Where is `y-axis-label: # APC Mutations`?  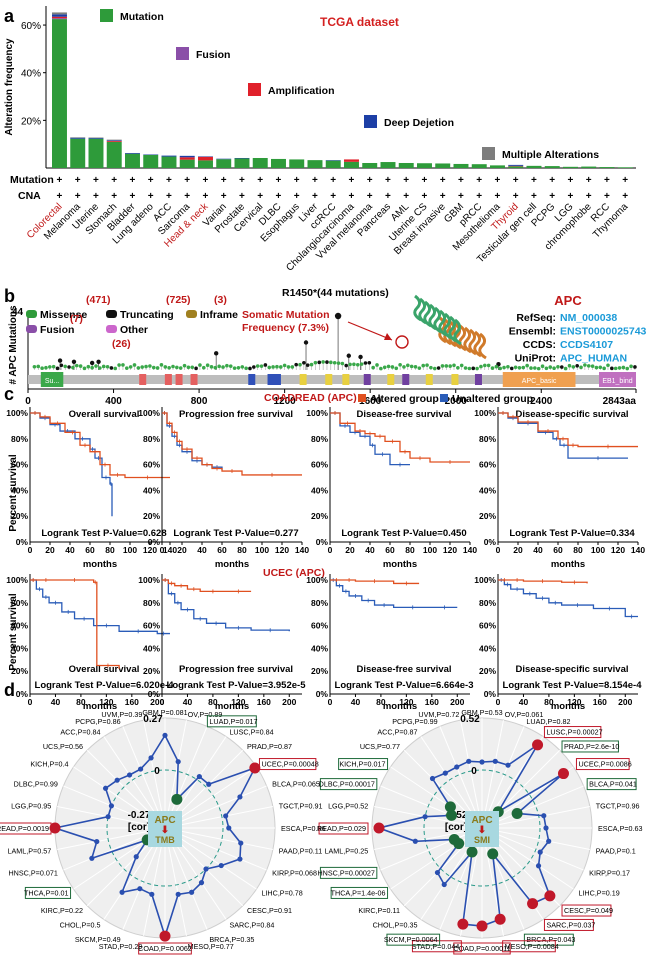 y-axis-label: # APC Mutations is located at coordinates (13, 345).